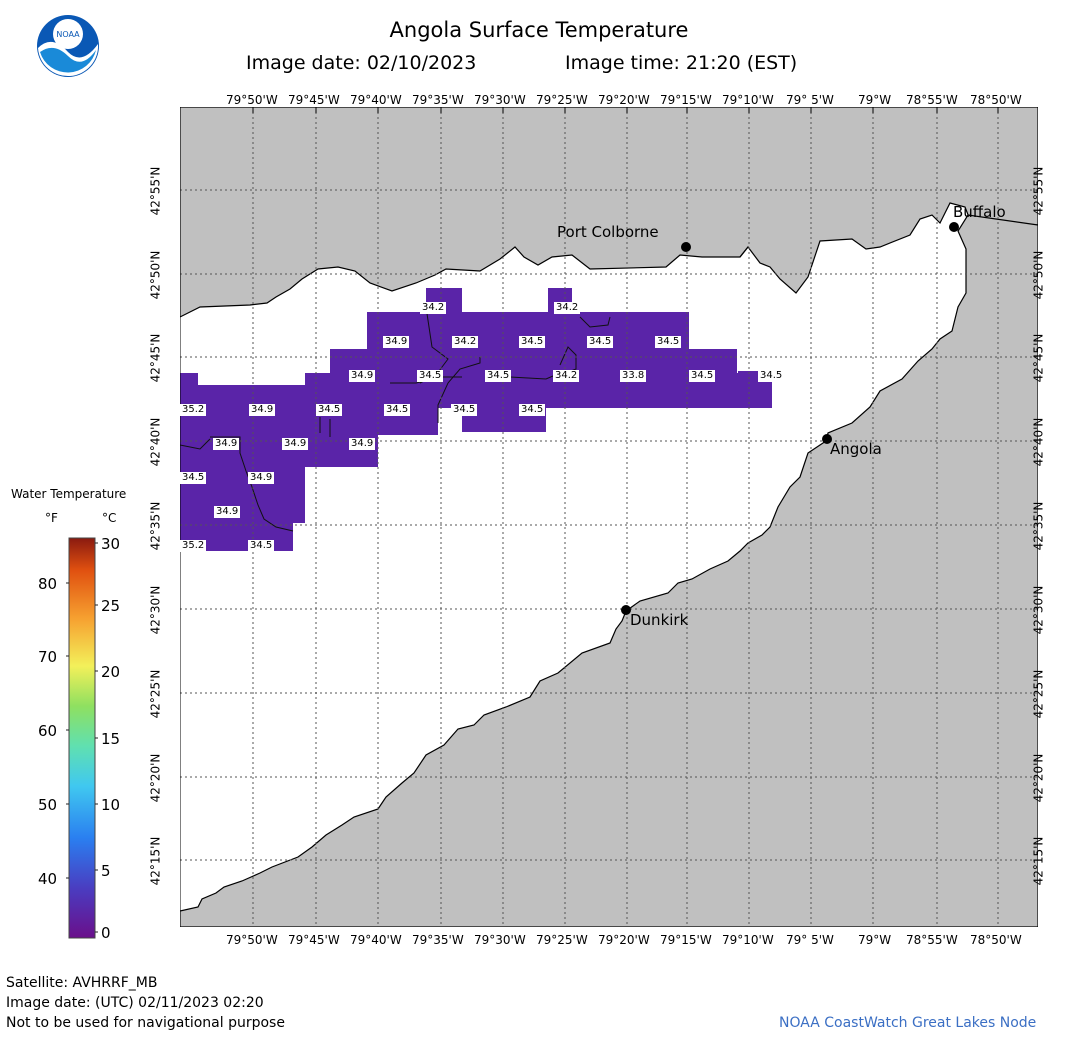 The width and height of the screenshot is (1078, 1039). Describe the element at coordinates (562, 100) in the screenshot. I see `lon-label-top: 79°25'W` at that location.